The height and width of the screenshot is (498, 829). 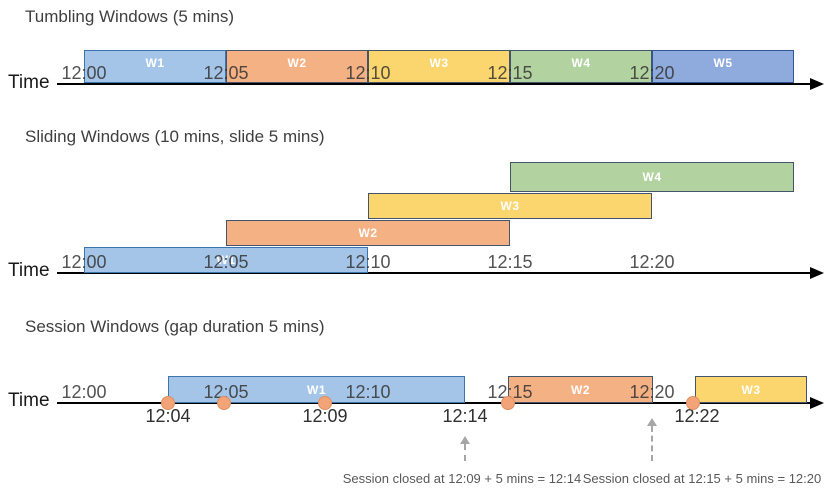 What do you see at coordinates (465, 416) in the screenshot?
I see `event-time-label-2: 12:14` at bounding box center [465, 416].